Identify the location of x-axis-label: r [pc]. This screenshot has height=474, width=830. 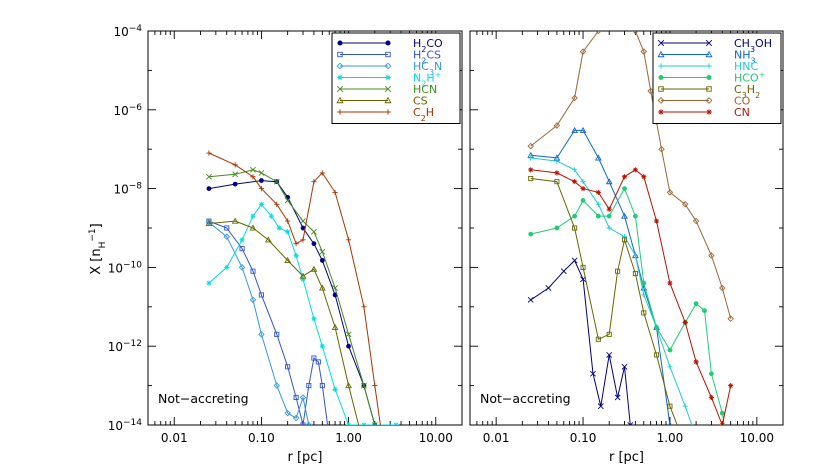
(304, 457).